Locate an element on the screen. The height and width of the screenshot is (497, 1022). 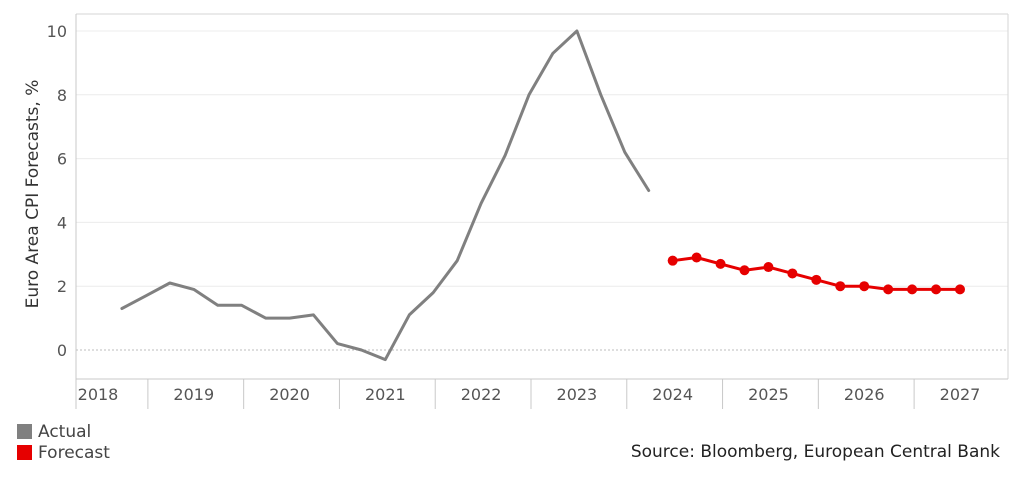
y-tick-label: 4 is located at coordinates (62, 222).